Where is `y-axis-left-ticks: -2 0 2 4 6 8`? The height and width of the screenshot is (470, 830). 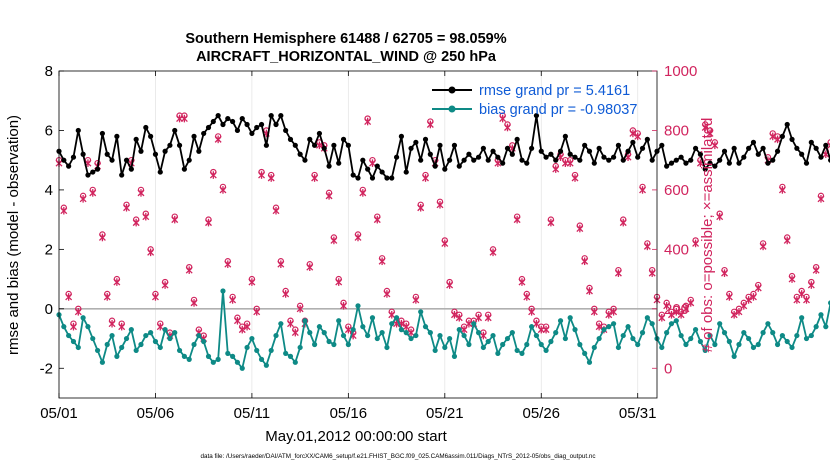 y-axis-left-ticks: -2 0 2 4 6 8 is located at coordinates (52, 220).